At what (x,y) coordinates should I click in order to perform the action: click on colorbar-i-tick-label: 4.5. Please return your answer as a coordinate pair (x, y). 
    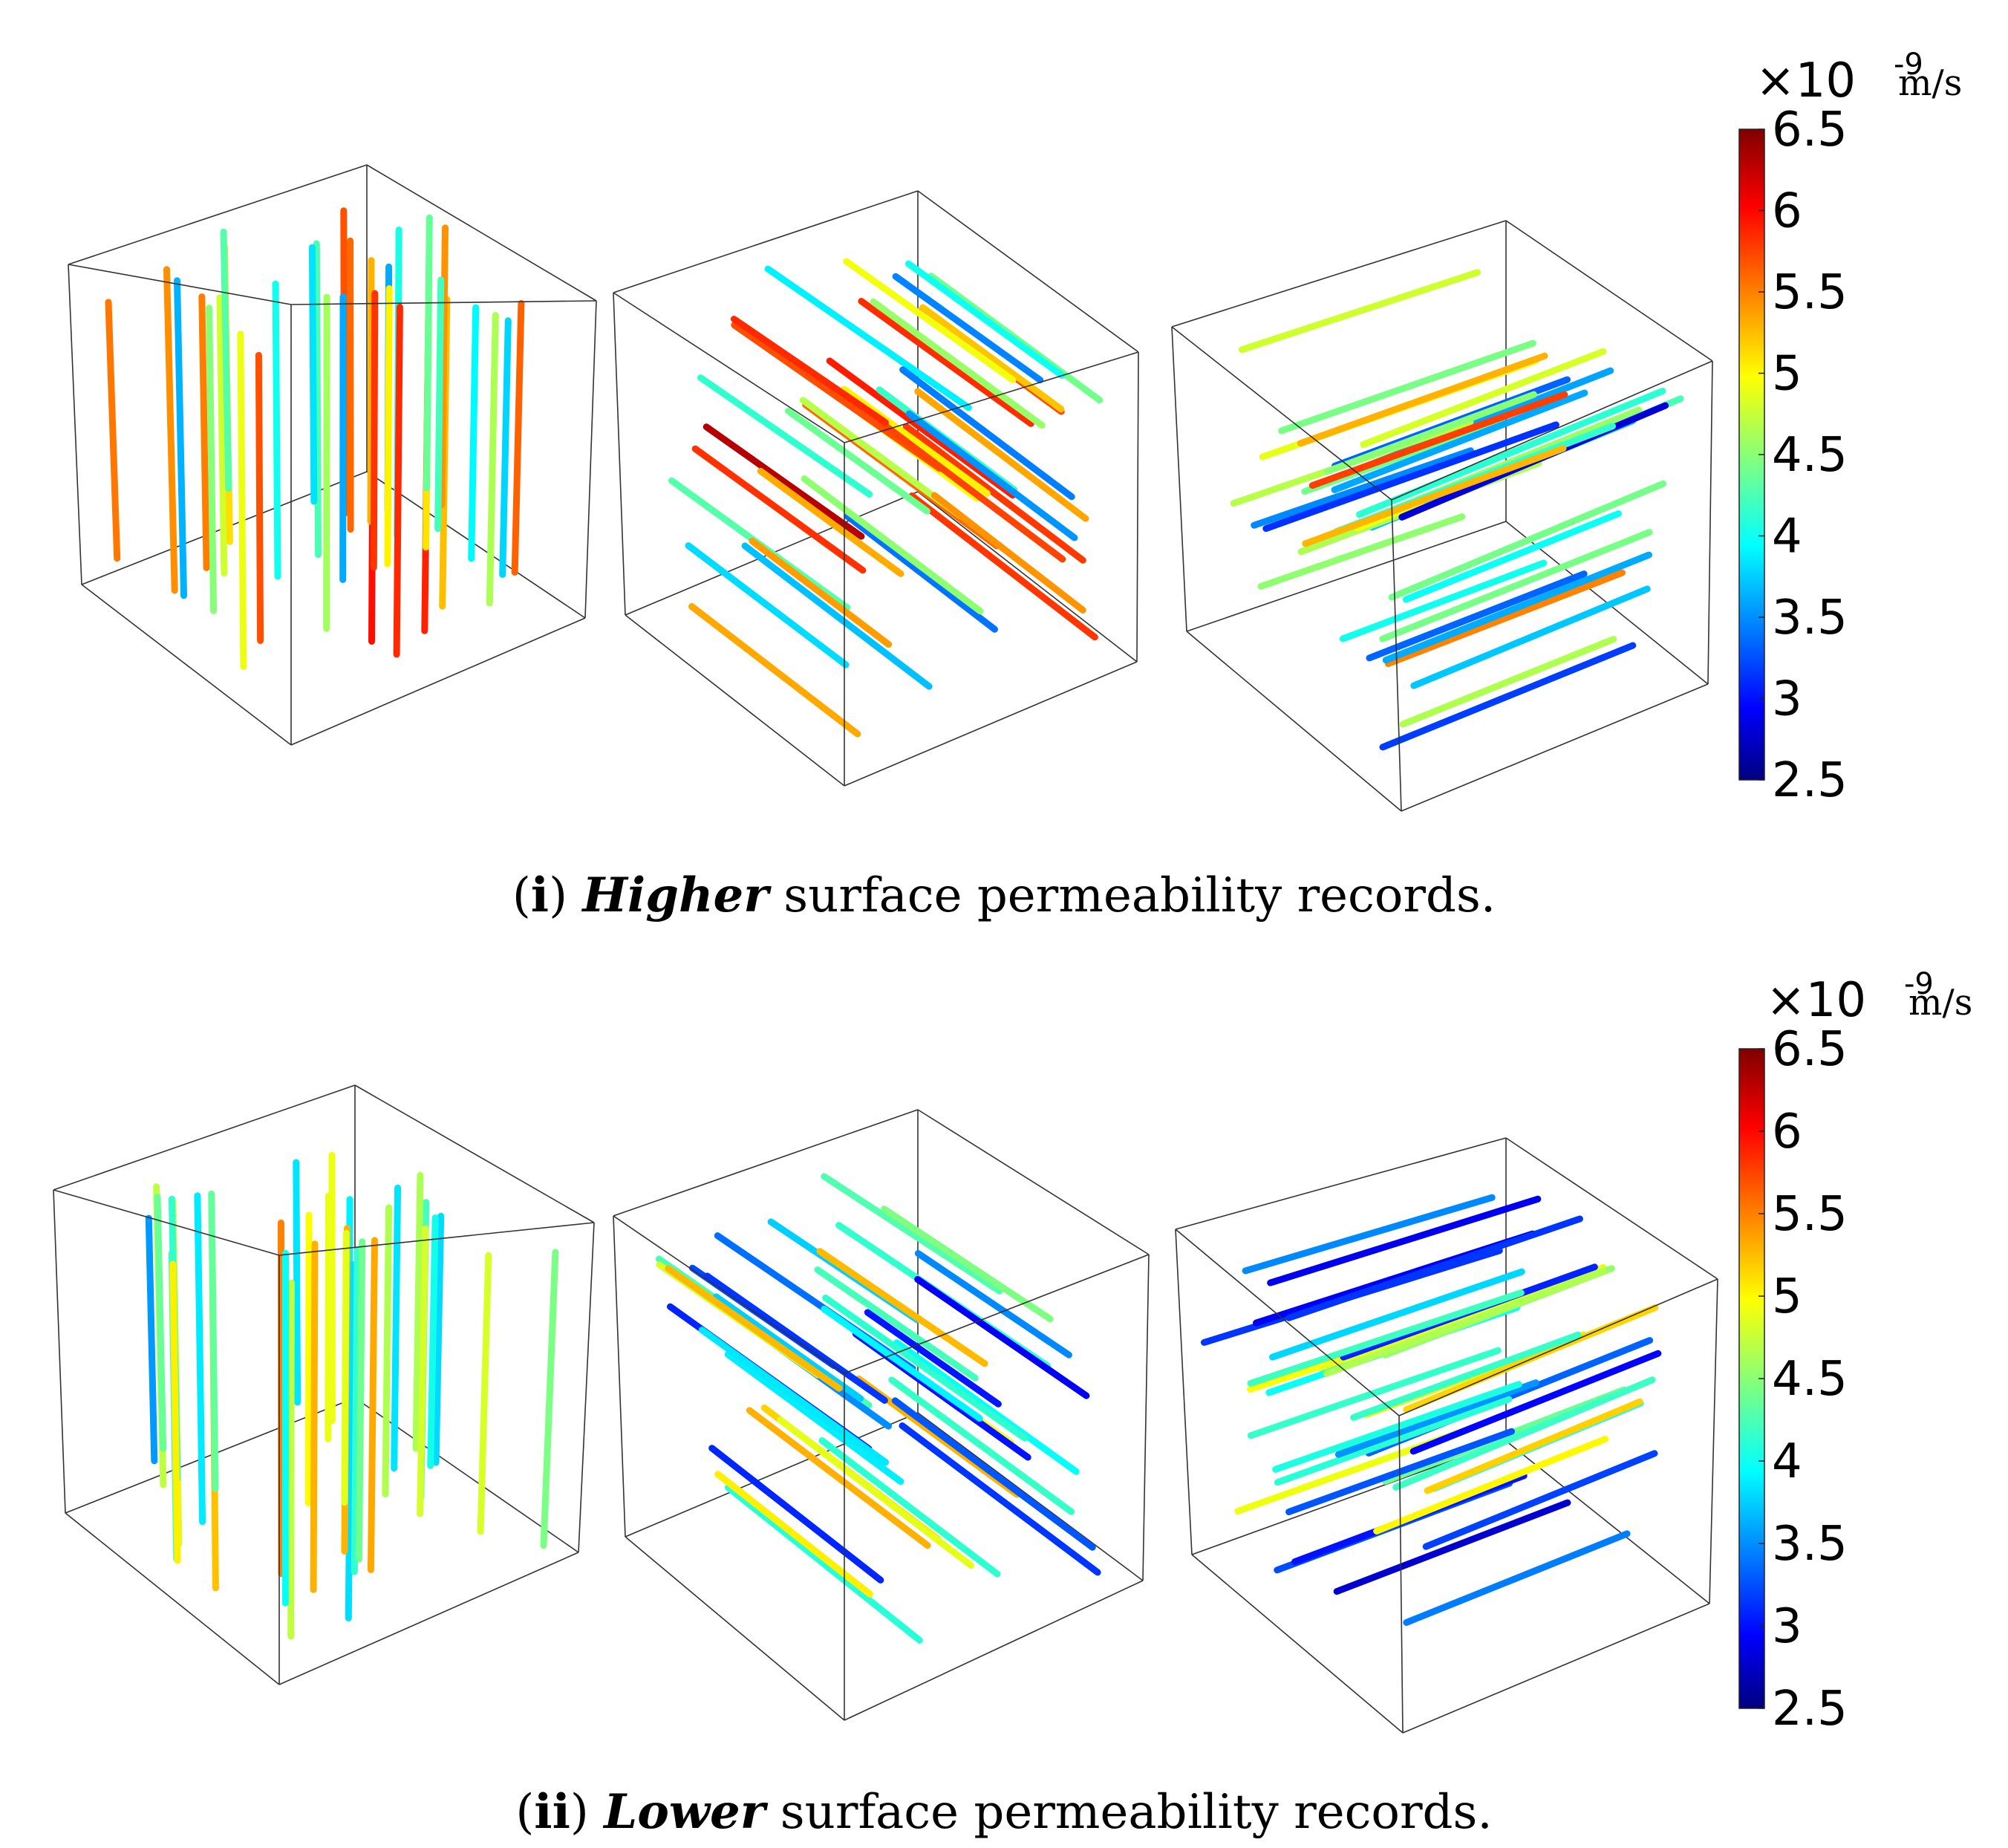
    Looking at the image, I should click on (1810, 455).